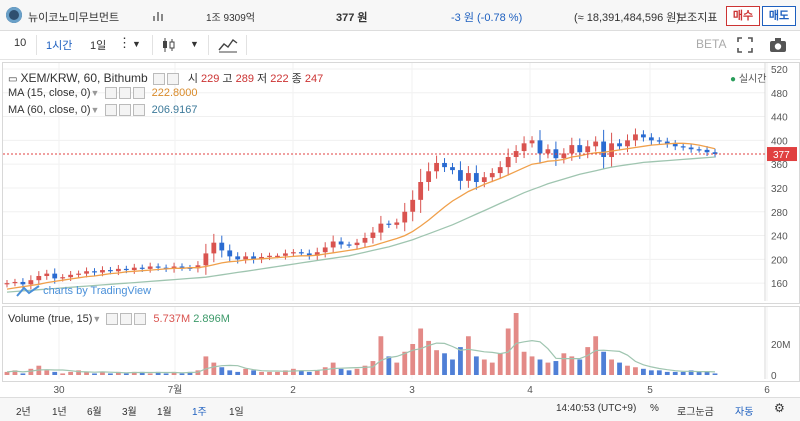 This screenshot has width=800, height=421. What do you see at coordinates (59, 412) in the screenshot?
I see `range-1y-button: 1년` at bounding box center [59, 412].